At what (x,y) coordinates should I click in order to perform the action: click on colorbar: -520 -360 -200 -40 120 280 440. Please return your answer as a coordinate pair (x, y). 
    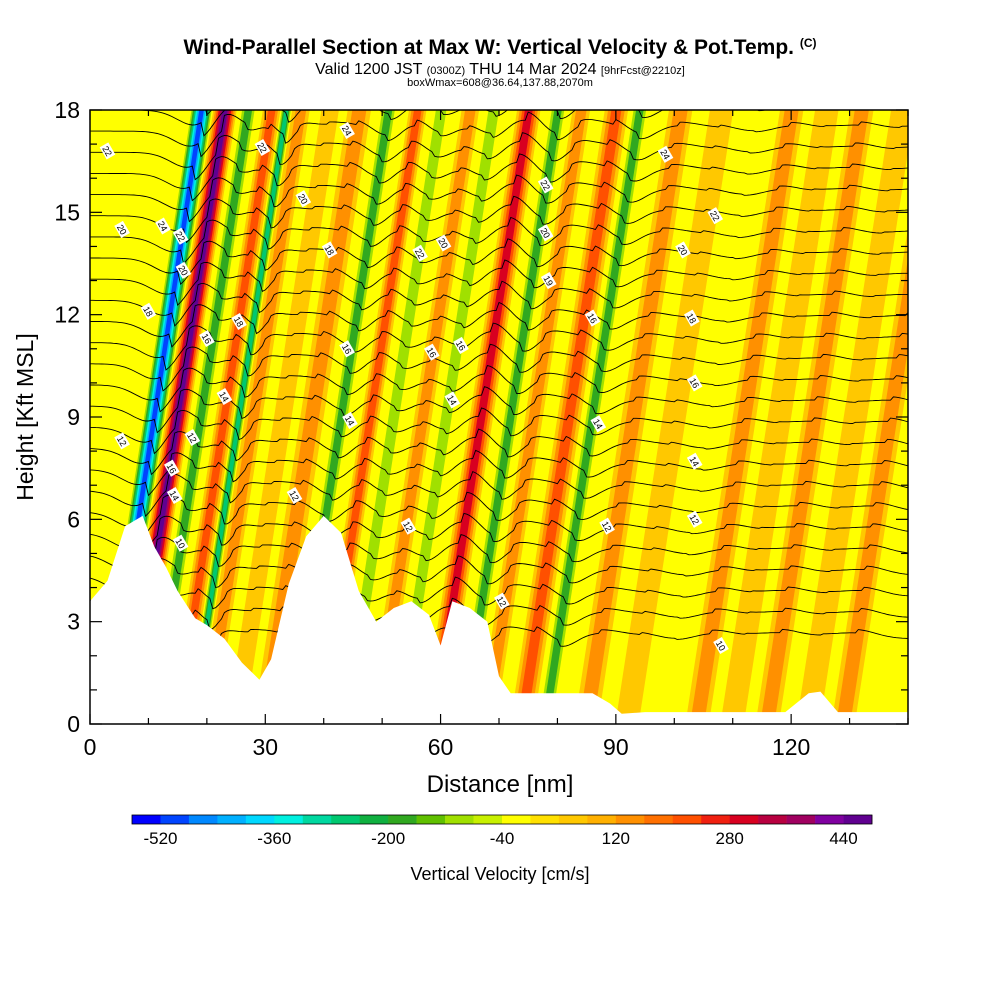
    Looking at the image, I should click on (502, 831).